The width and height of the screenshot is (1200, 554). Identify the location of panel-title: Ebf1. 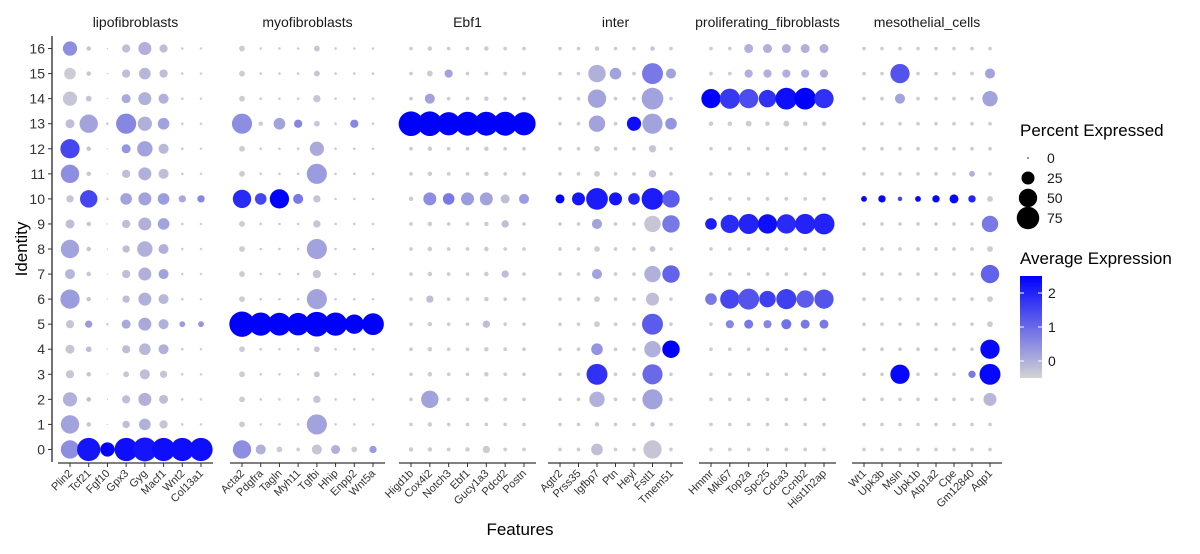
(467, 22).